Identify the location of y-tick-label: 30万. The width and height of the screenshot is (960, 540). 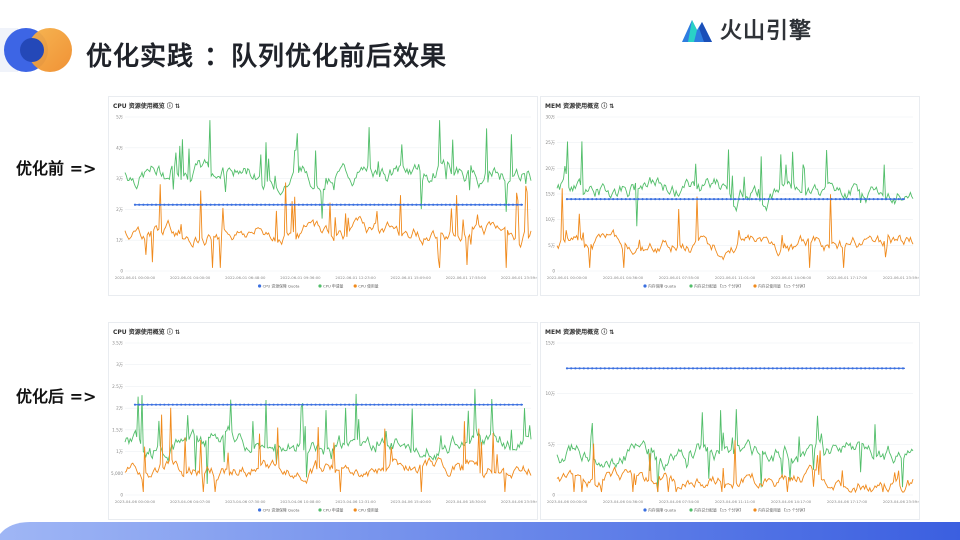
(550, 118).